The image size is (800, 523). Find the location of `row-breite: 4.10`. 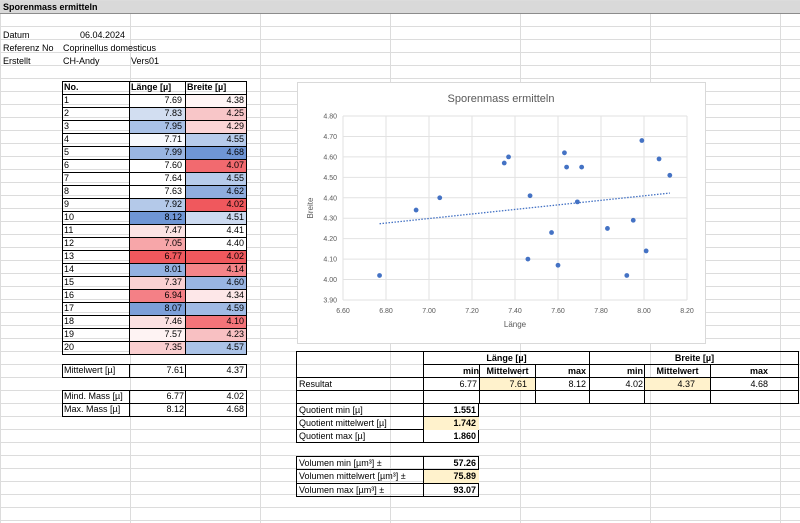

row-breite: 4.10 is located at coordinates (216, 321).